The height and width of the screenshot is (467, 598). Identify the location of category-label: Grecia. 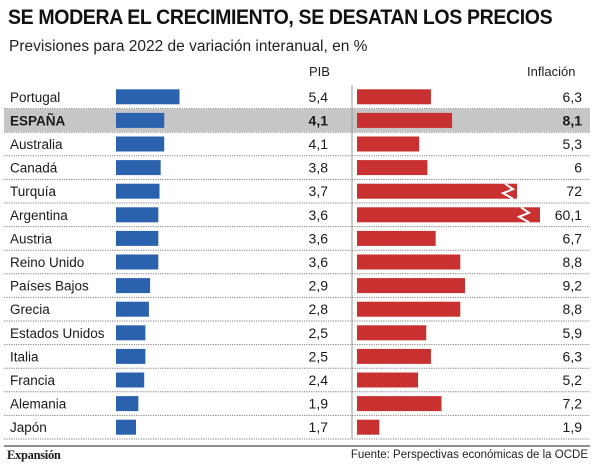
(30, 309).